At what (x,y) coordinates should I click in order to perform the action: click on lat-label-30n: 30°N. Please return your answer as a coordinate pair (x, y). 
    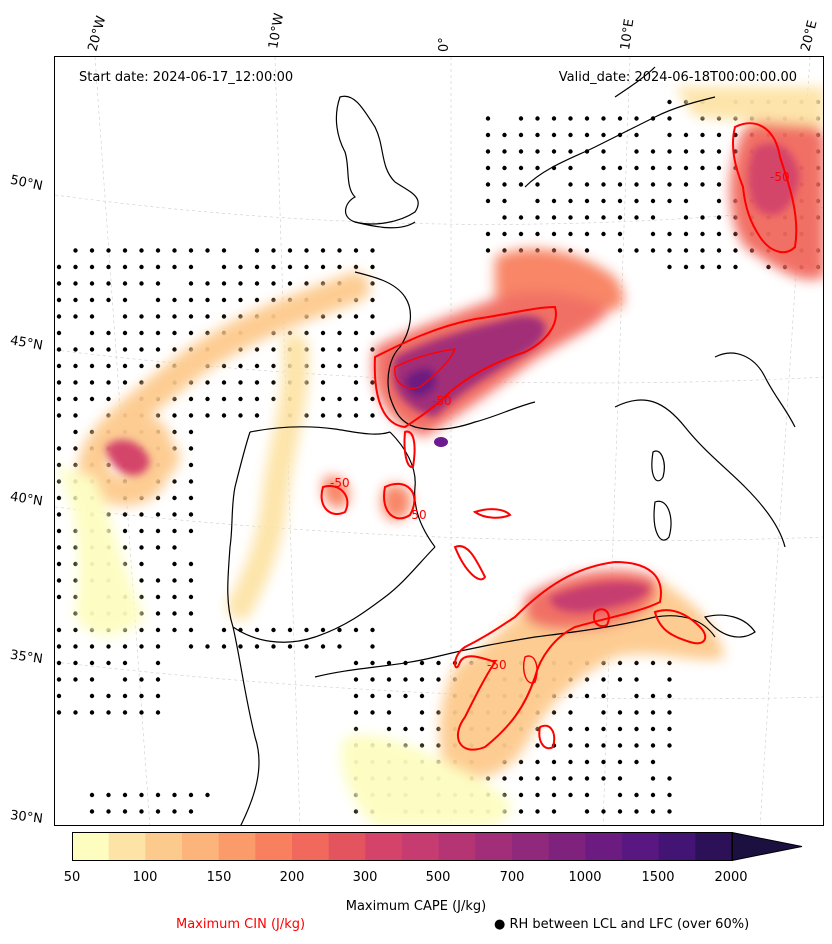
    Looking at the image, I should click on (26, 817).